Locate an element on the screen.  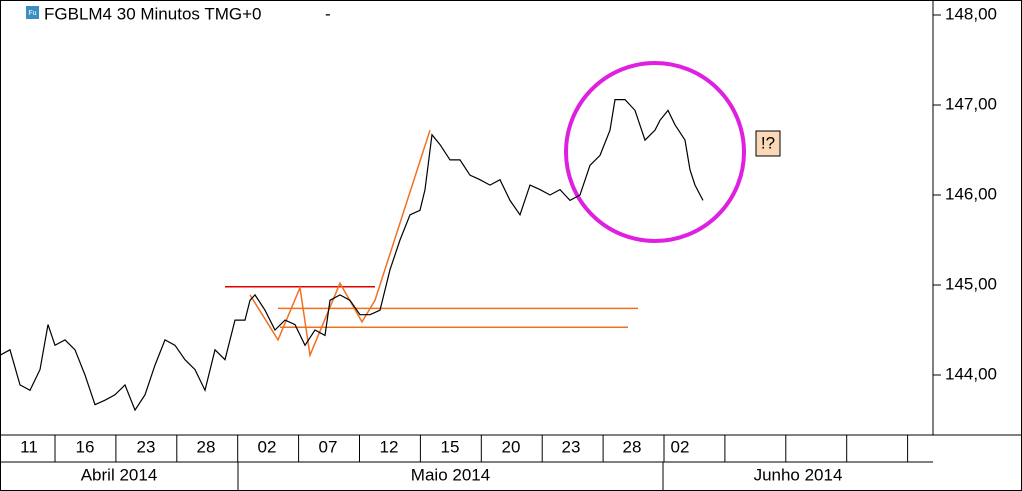
y-tick-label: 144,00 is located at coordinates (971, 373).